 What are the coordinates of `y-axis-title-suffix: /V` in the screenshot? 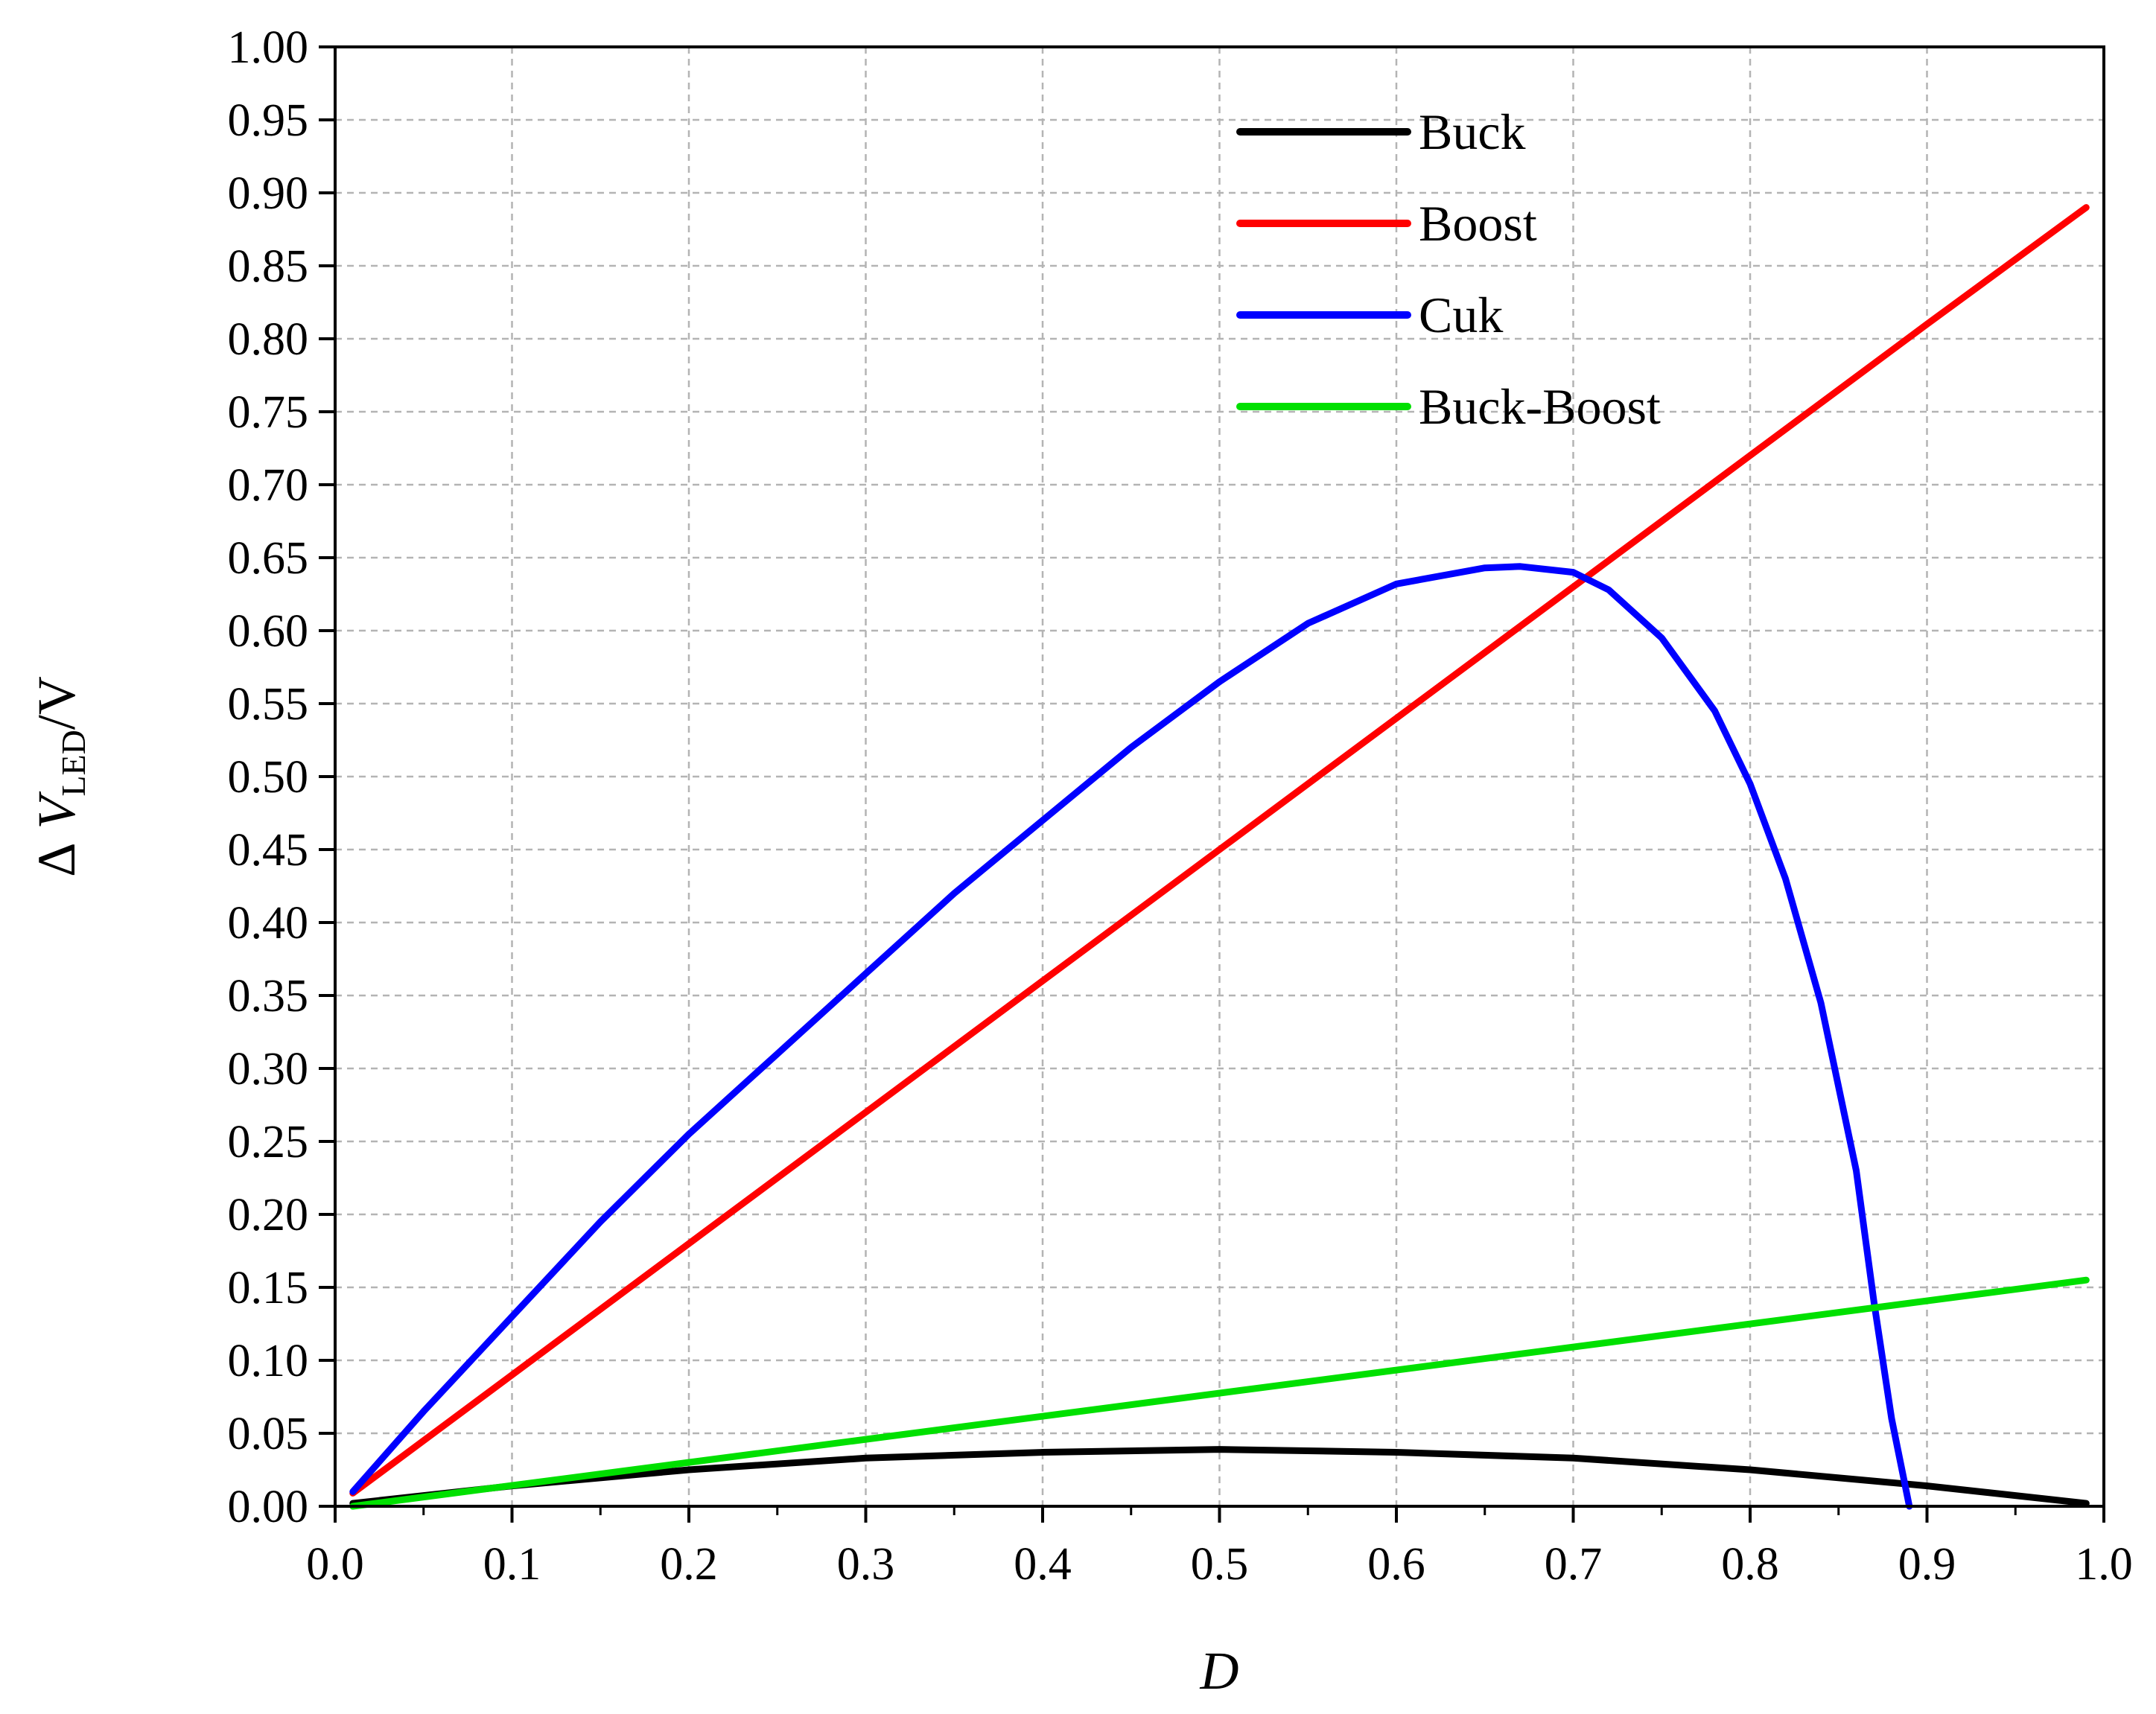 It's located at (57, 703).